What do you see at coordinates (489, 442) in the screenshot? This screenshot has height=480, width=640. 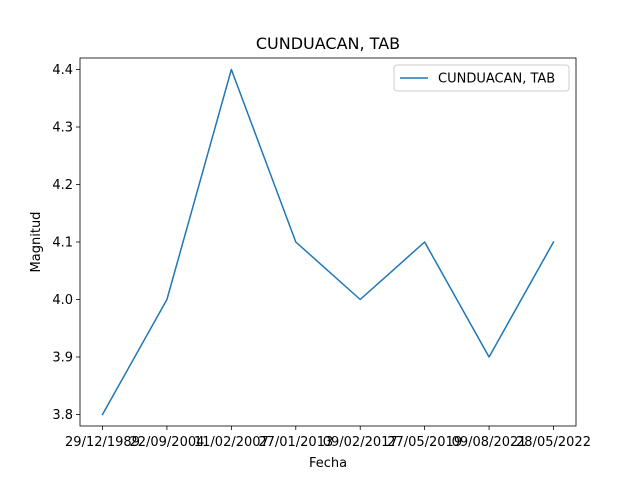 I see `x-tick-label: 09/08/2021` at bounding box center [489, 442].